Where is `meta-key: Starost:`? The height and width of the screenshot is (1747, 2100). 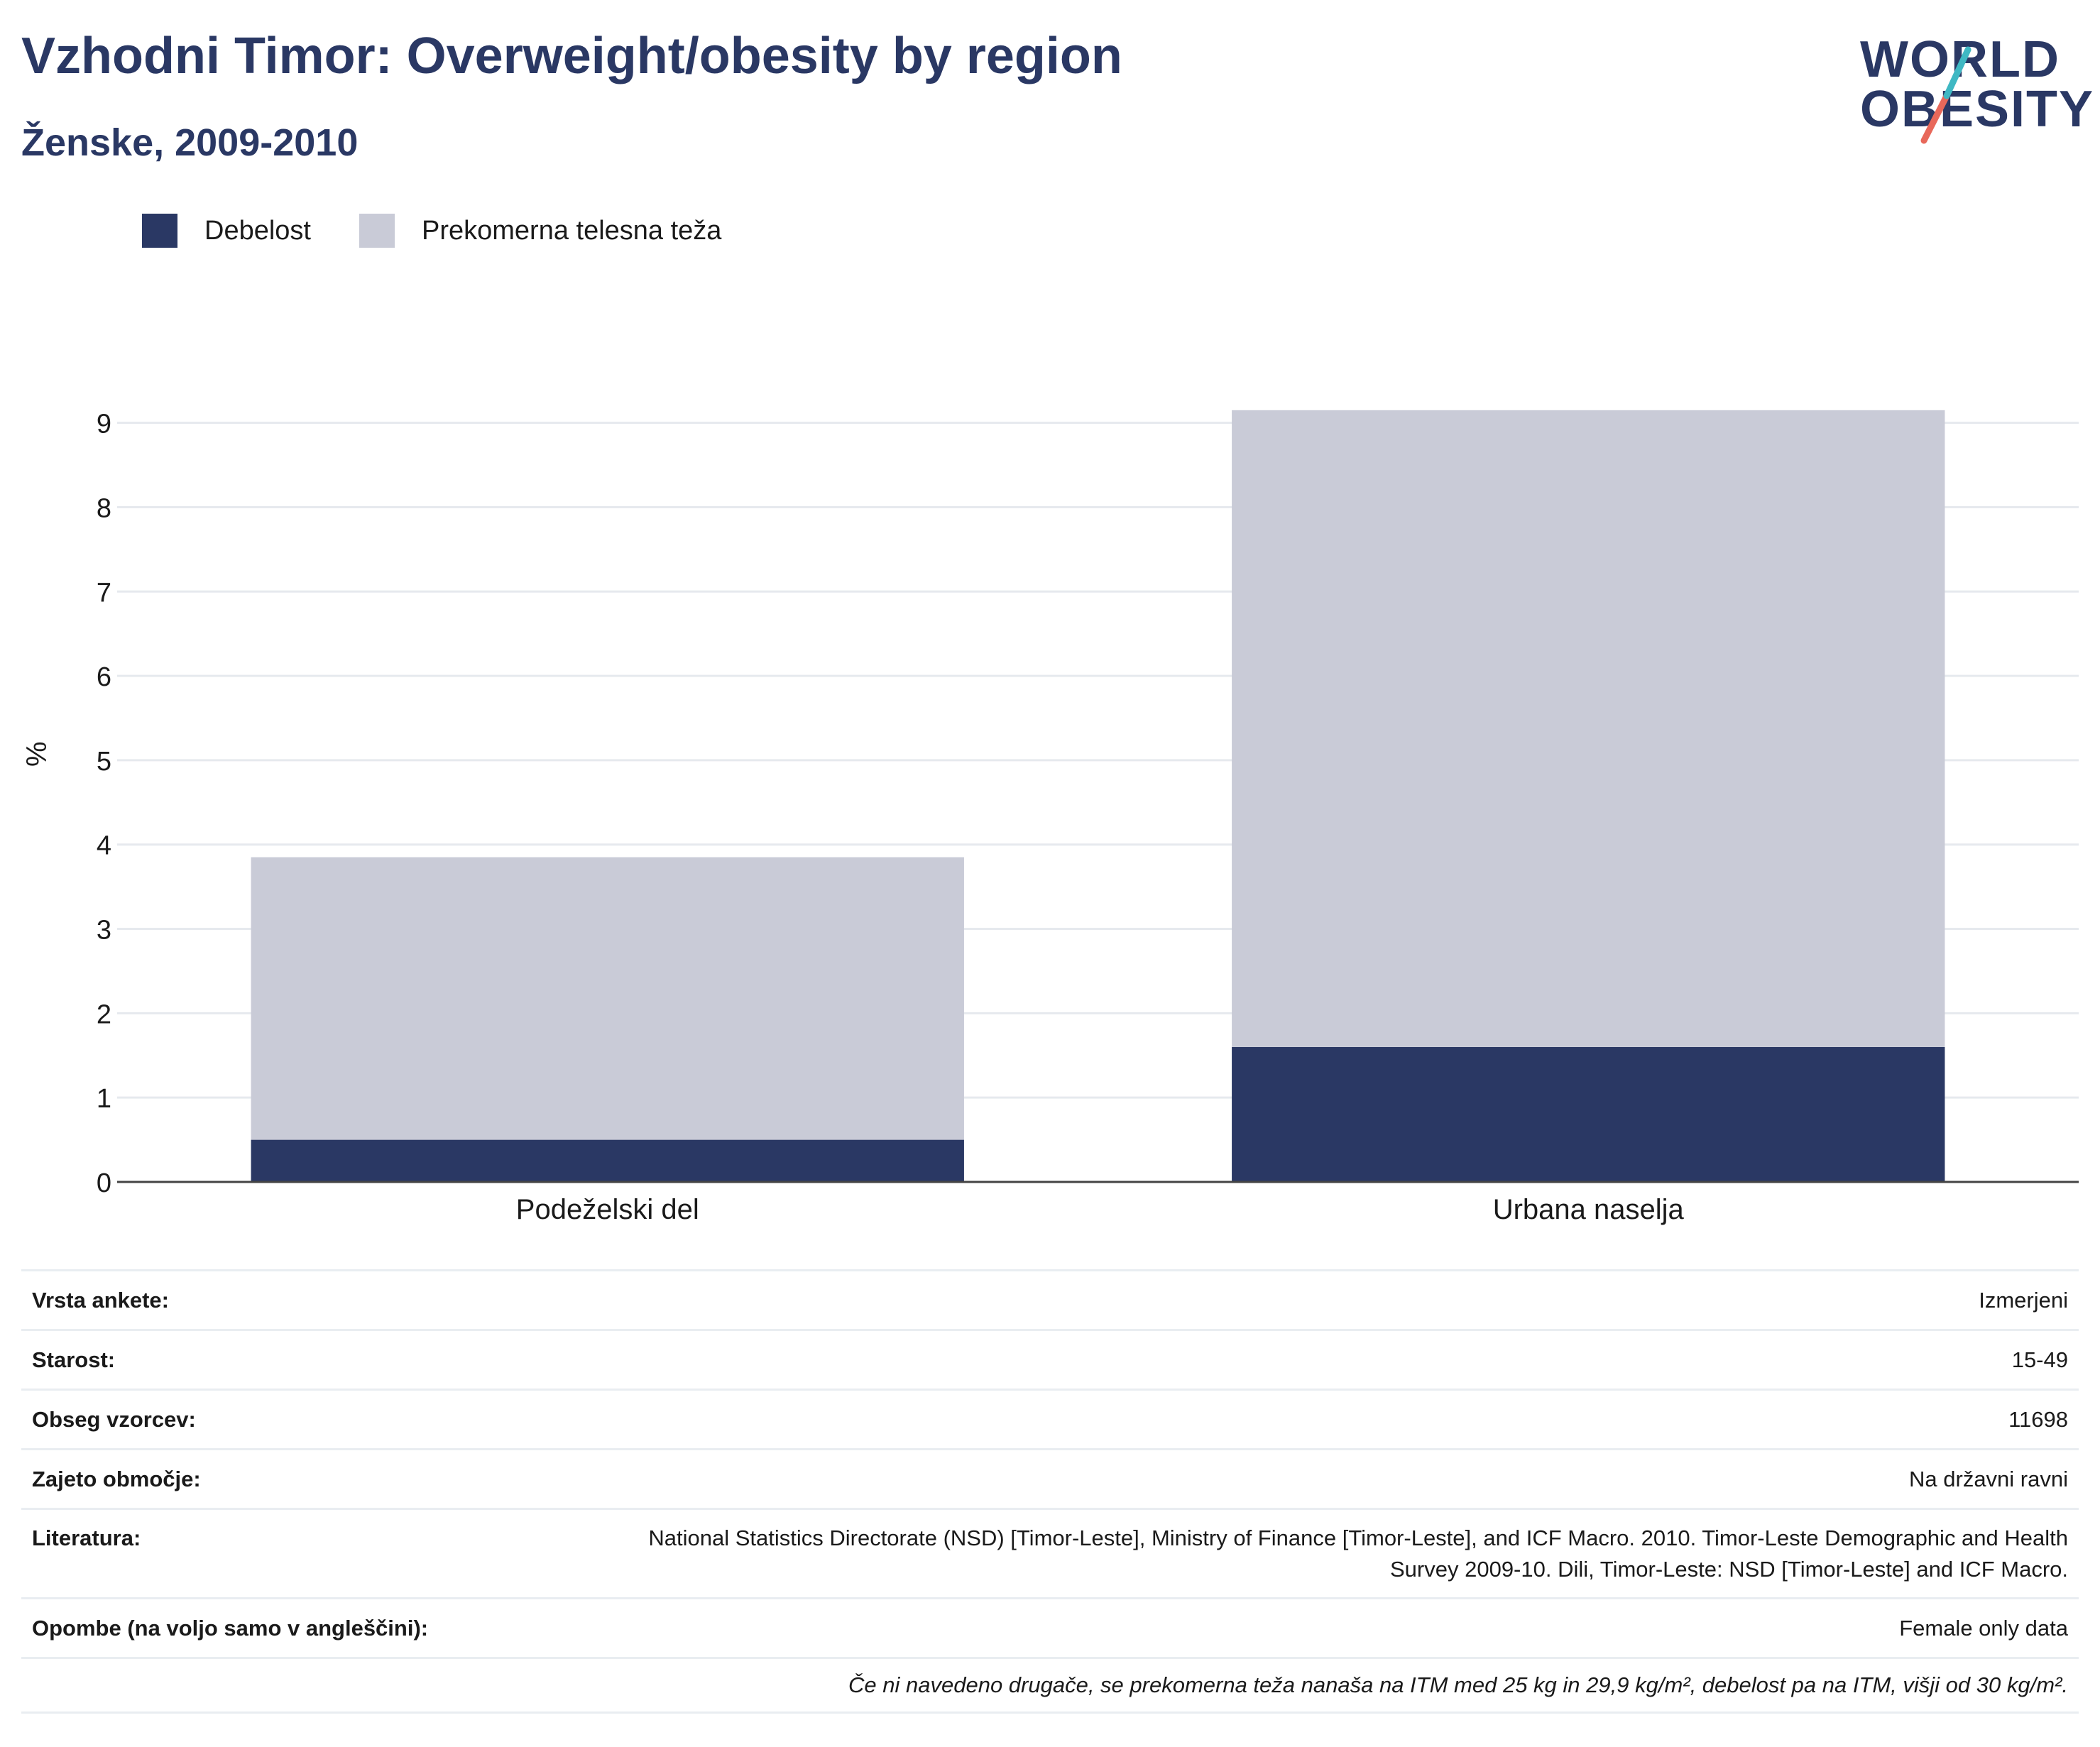
meta-key: Starost: is located at coordinates (74, 1359).